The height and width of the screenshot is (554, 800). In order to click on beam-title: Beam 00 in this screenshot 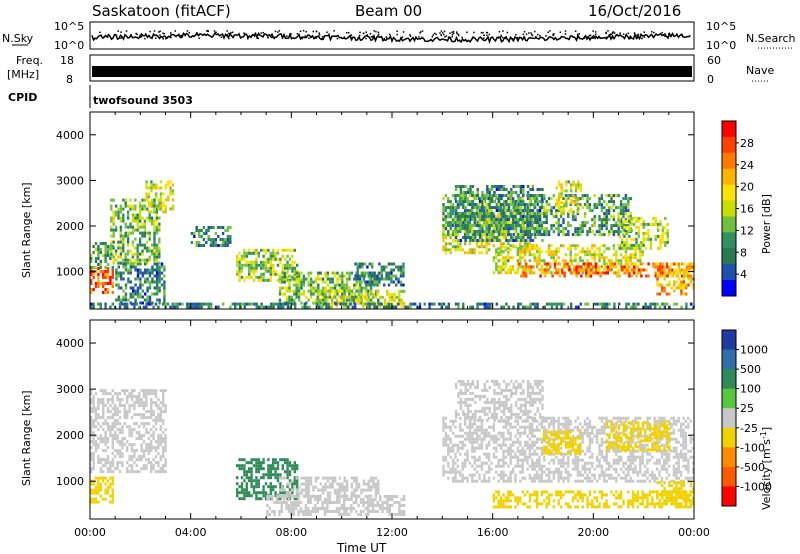, I will do `click(388, 11)`.